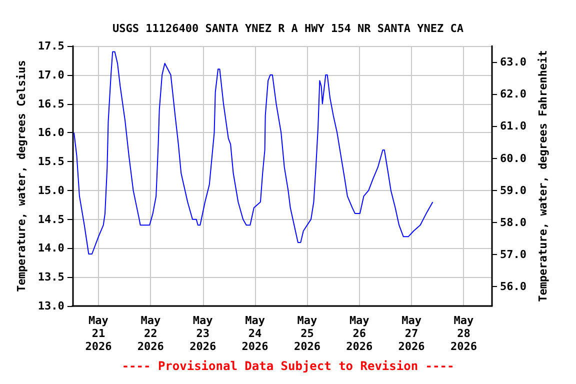 Image resolution: width=576 pixels, height=384 pixels. I want to click on y-tick-label: 13.5, so click(51, 277).